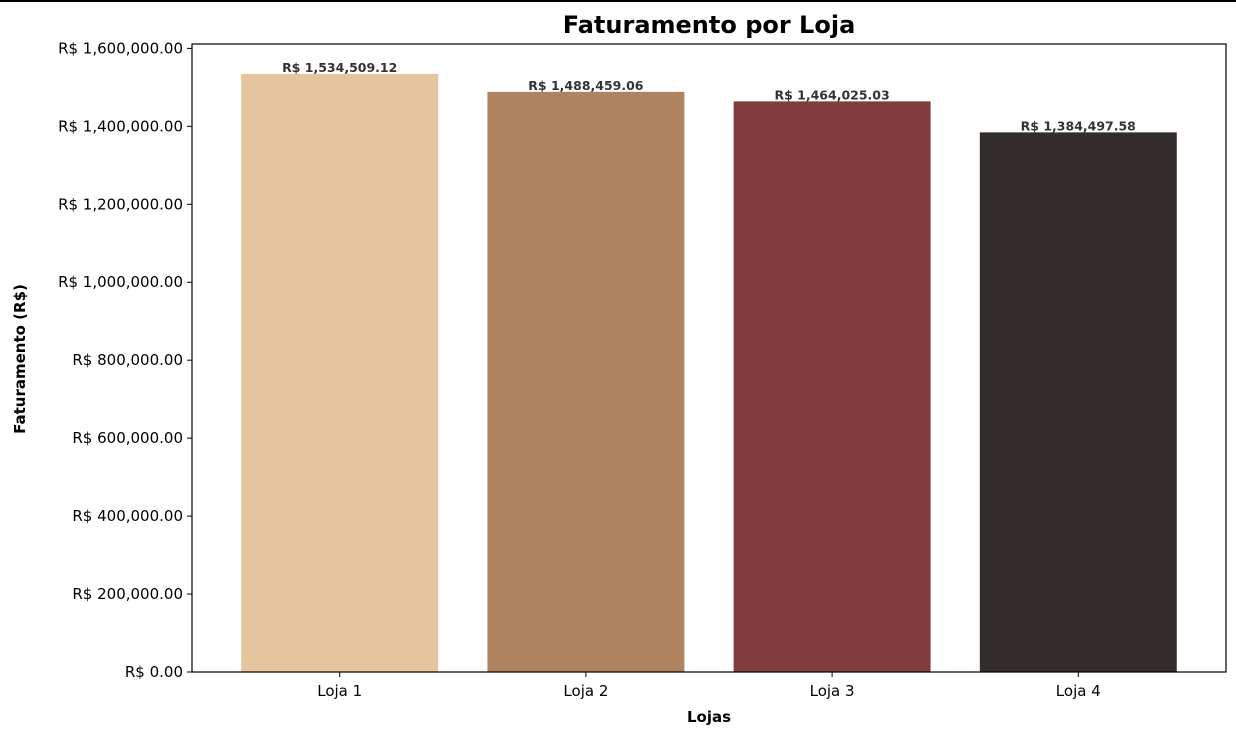  Describe the element at coordinates (709, 25) in the screenshot. I see `chart-title: Faturamento por Loja` at that location.